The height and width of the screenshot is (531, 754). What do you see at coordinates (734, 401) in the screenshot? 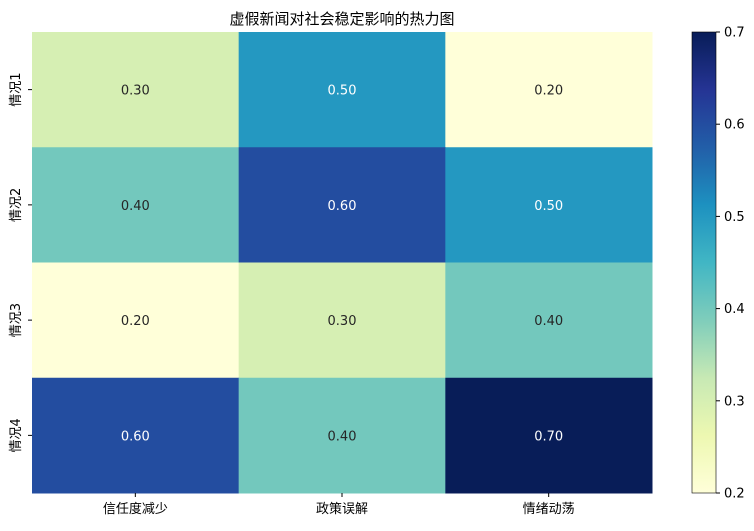
I see `colorbar-tick-label: 0.3` at bounding box center [734, 401].